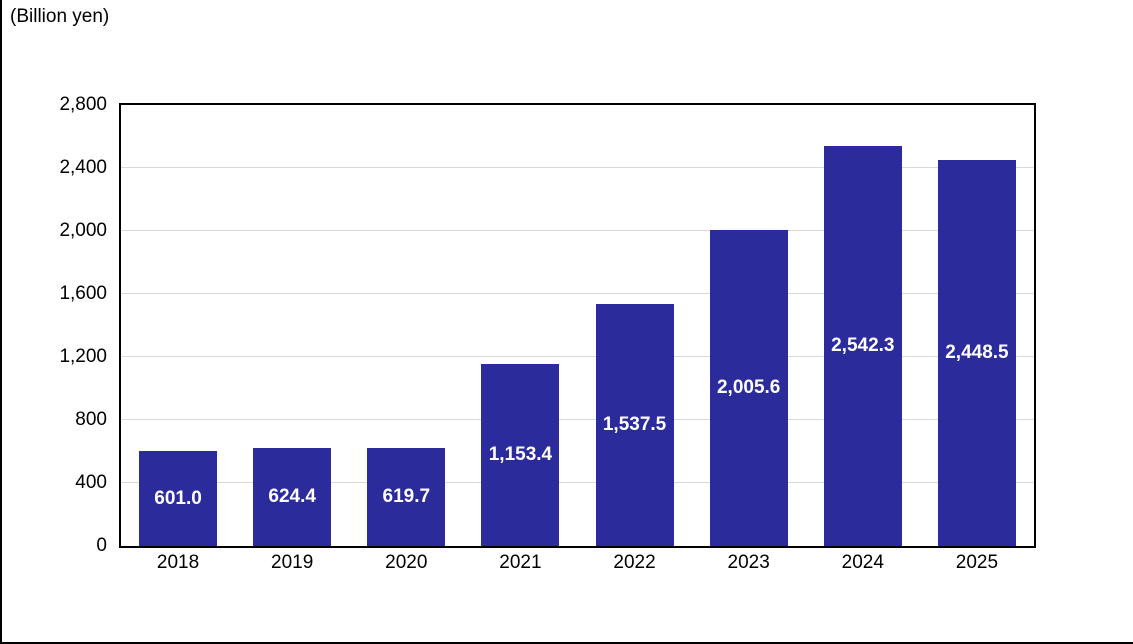 Image resolution: width=1133 pixels, height=644 pixels. I want to click on bar-value-label: 2,448.5, so click(977, 353).